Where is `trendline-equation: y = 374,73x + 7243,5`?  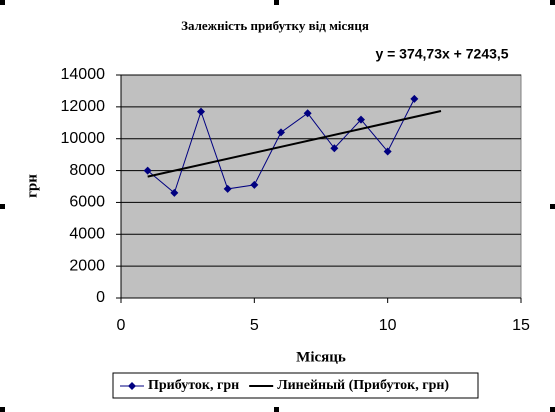 trendline-equation: y = 374,73x + 7243,5 is located at coordinates (441, 54).